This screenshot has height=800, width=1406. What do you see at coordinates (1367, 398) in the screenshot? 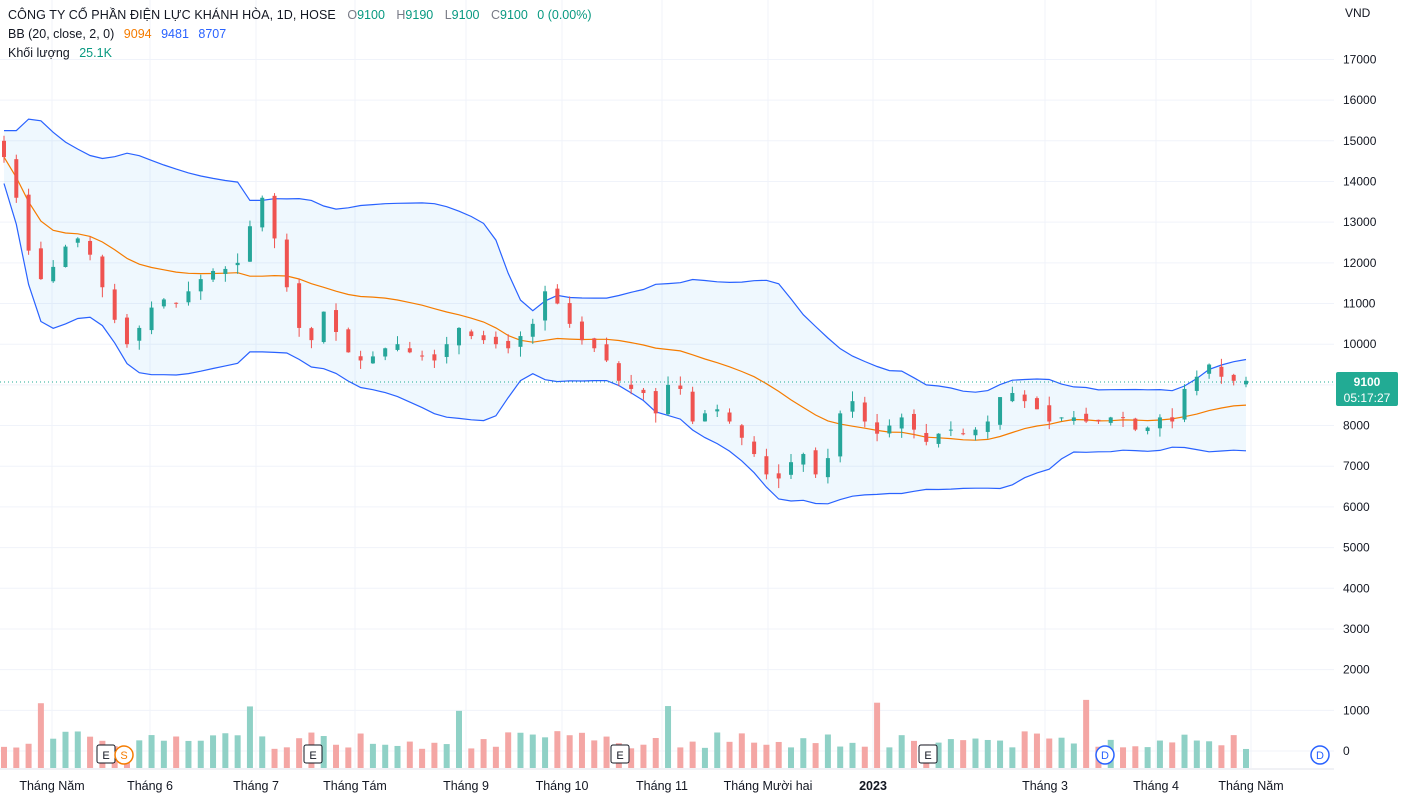
I see `countdown-timer: 05:17:27` at bounding box center [1367, 398].